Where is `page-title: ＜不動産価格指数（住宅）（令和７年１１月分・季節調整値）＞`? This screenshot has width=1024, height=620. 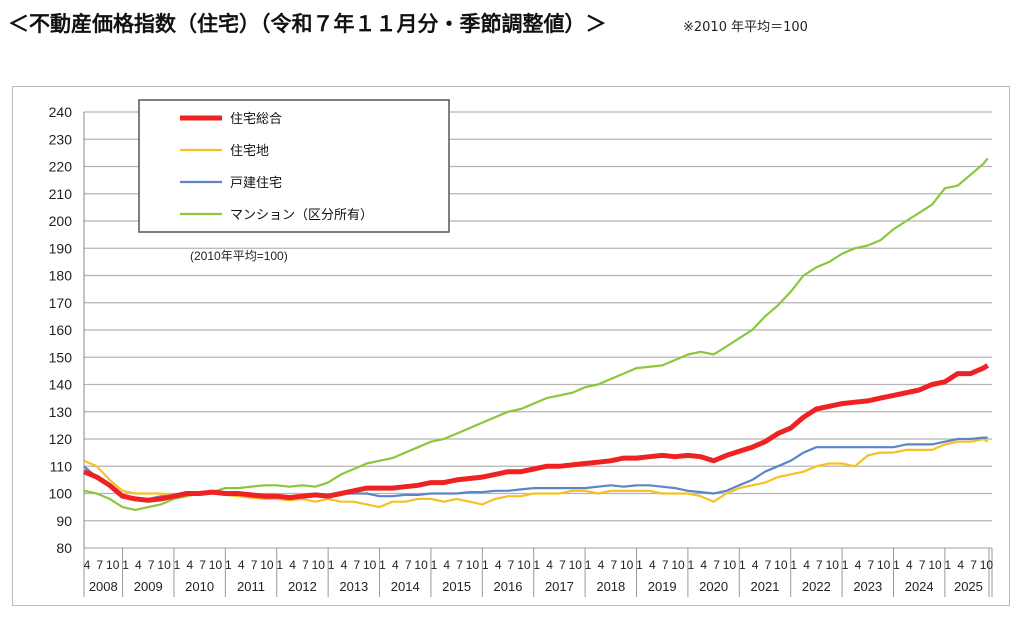
page-title: ＜不動産価格指数（住宅）（令和７年１１月分・季節調整値）＞ is located at coordinates (307, 24).